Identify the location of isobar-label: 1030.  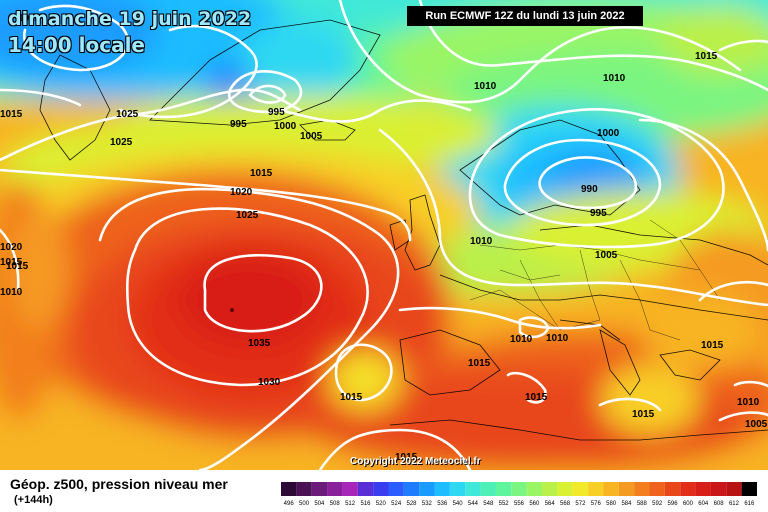
(269, 382).